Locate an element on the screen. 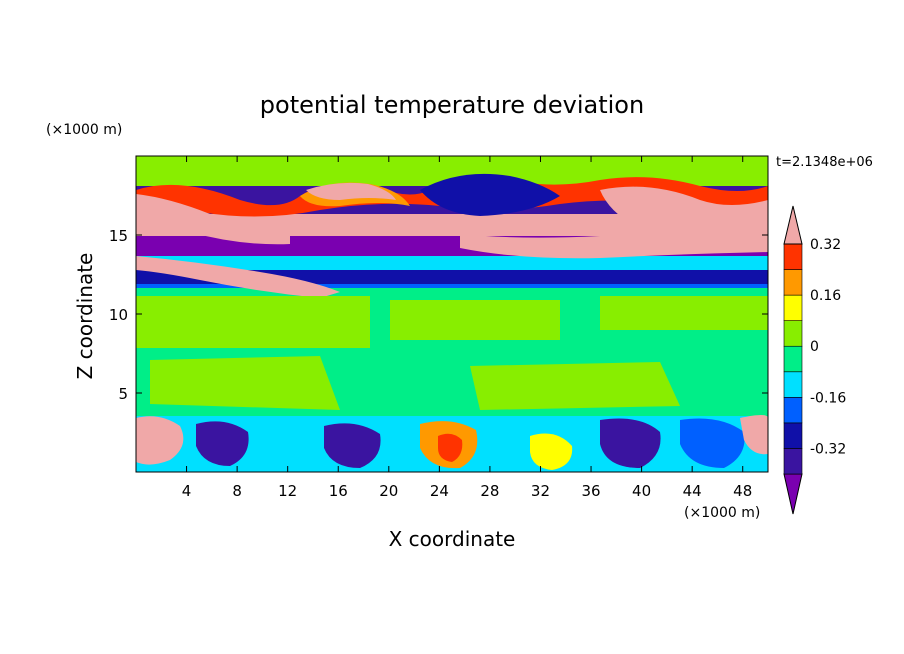 The image size is (904, 654). colorbar-label: 0.32 is located at coordinates (825, 245).